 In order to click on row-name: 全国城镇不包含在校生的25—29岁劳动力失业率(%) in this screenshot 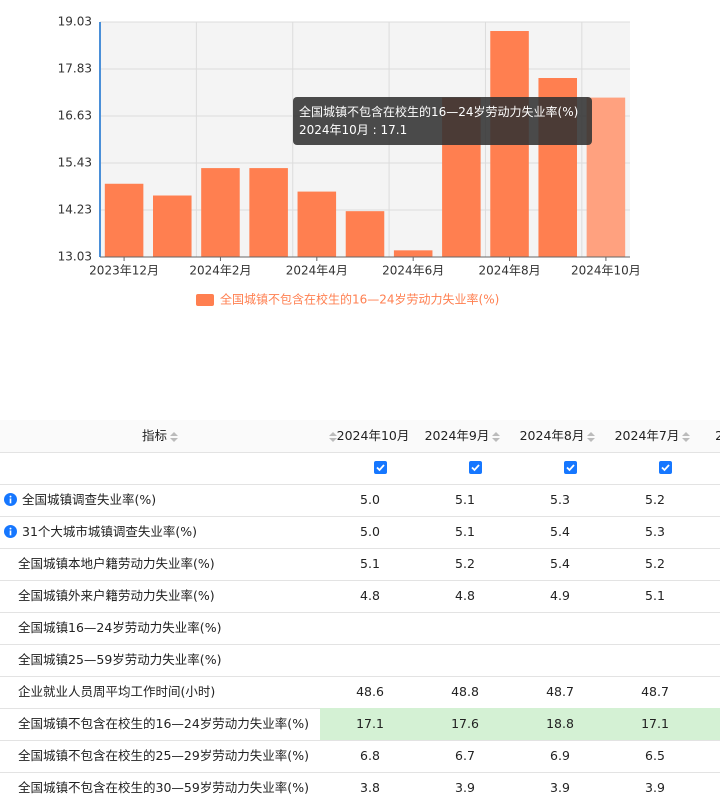, I will do `click(173, 756)`.